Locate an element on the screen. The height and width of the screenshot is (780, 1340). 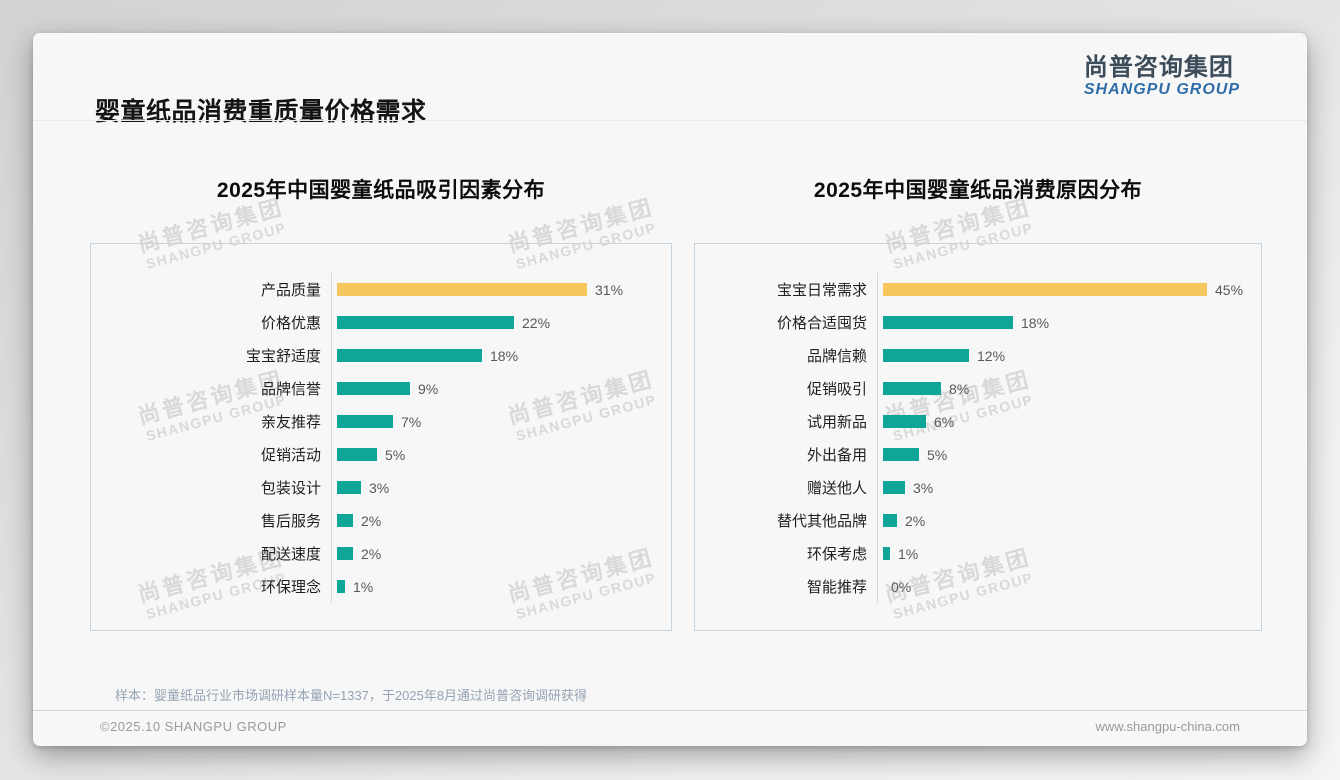
footer-divider is located at coordinates (670, 710).